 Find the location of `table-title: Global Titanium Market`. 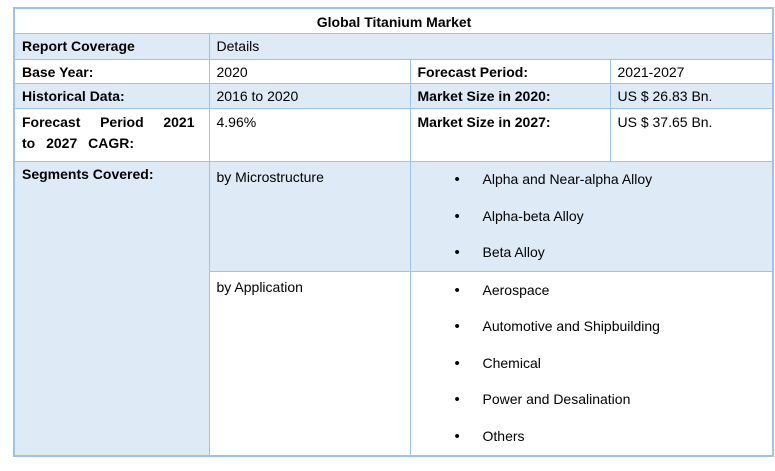

table-title: Global Titanium Market is located at coordinates (393, 20).